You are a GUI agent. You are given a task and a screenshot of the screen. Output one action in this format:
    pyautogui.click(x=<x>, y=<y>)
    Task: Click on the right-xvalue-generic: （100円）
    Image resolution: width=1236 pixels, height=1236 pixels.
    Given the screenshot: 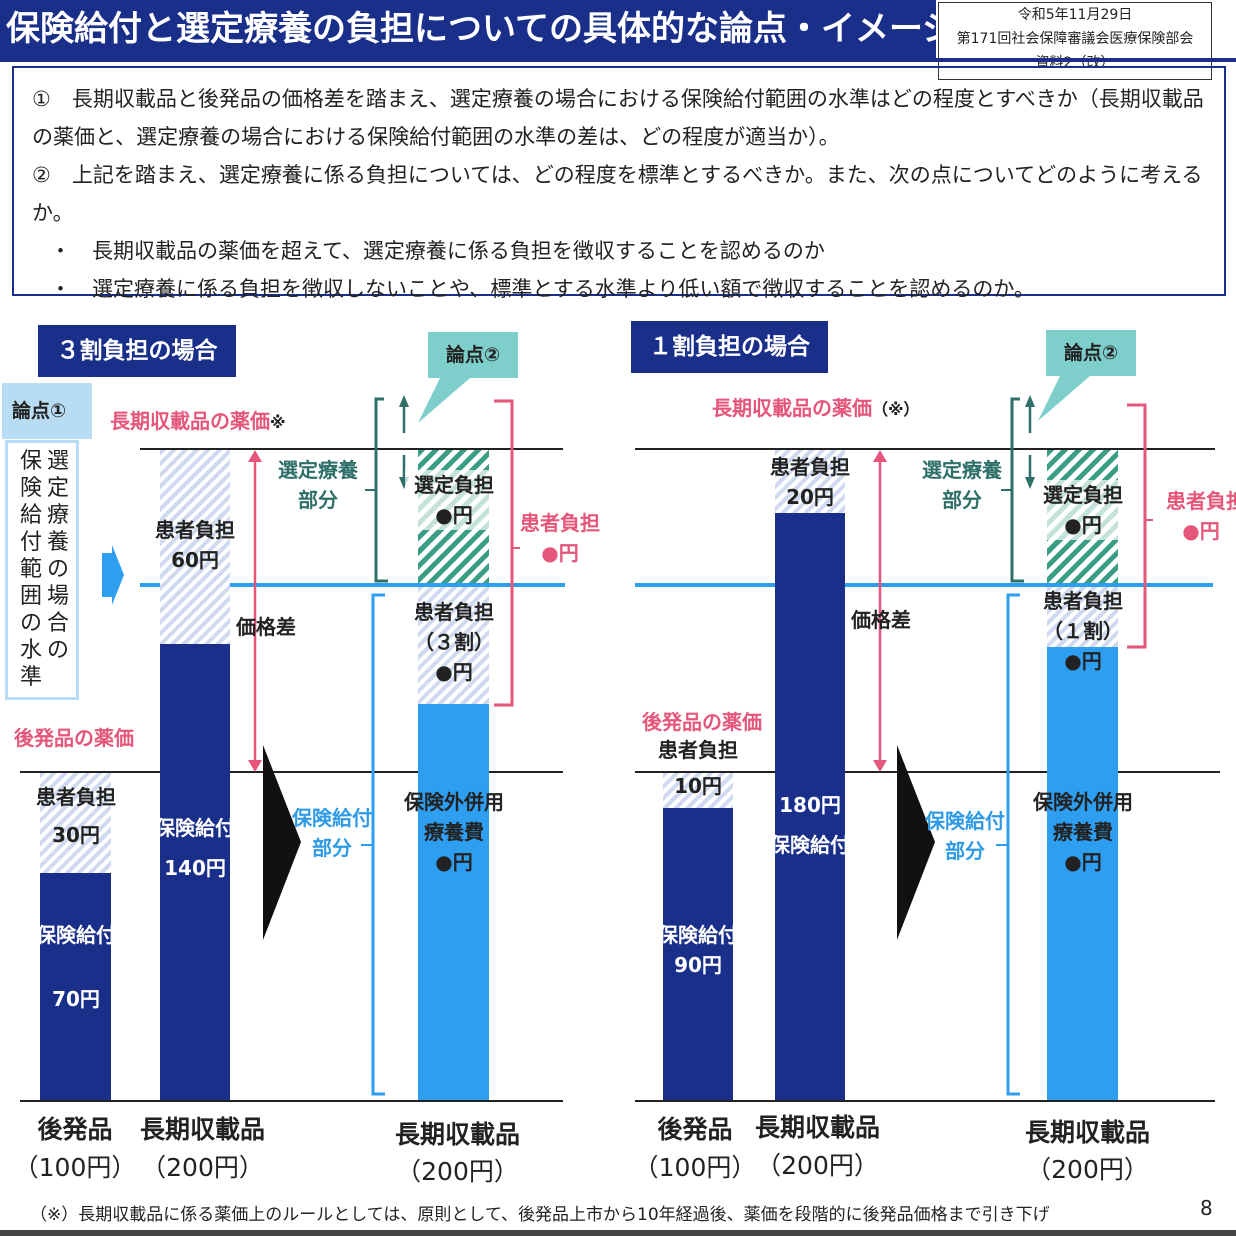 What is the action you would take?
    pyautogui.click(x=695, y=1167)
    